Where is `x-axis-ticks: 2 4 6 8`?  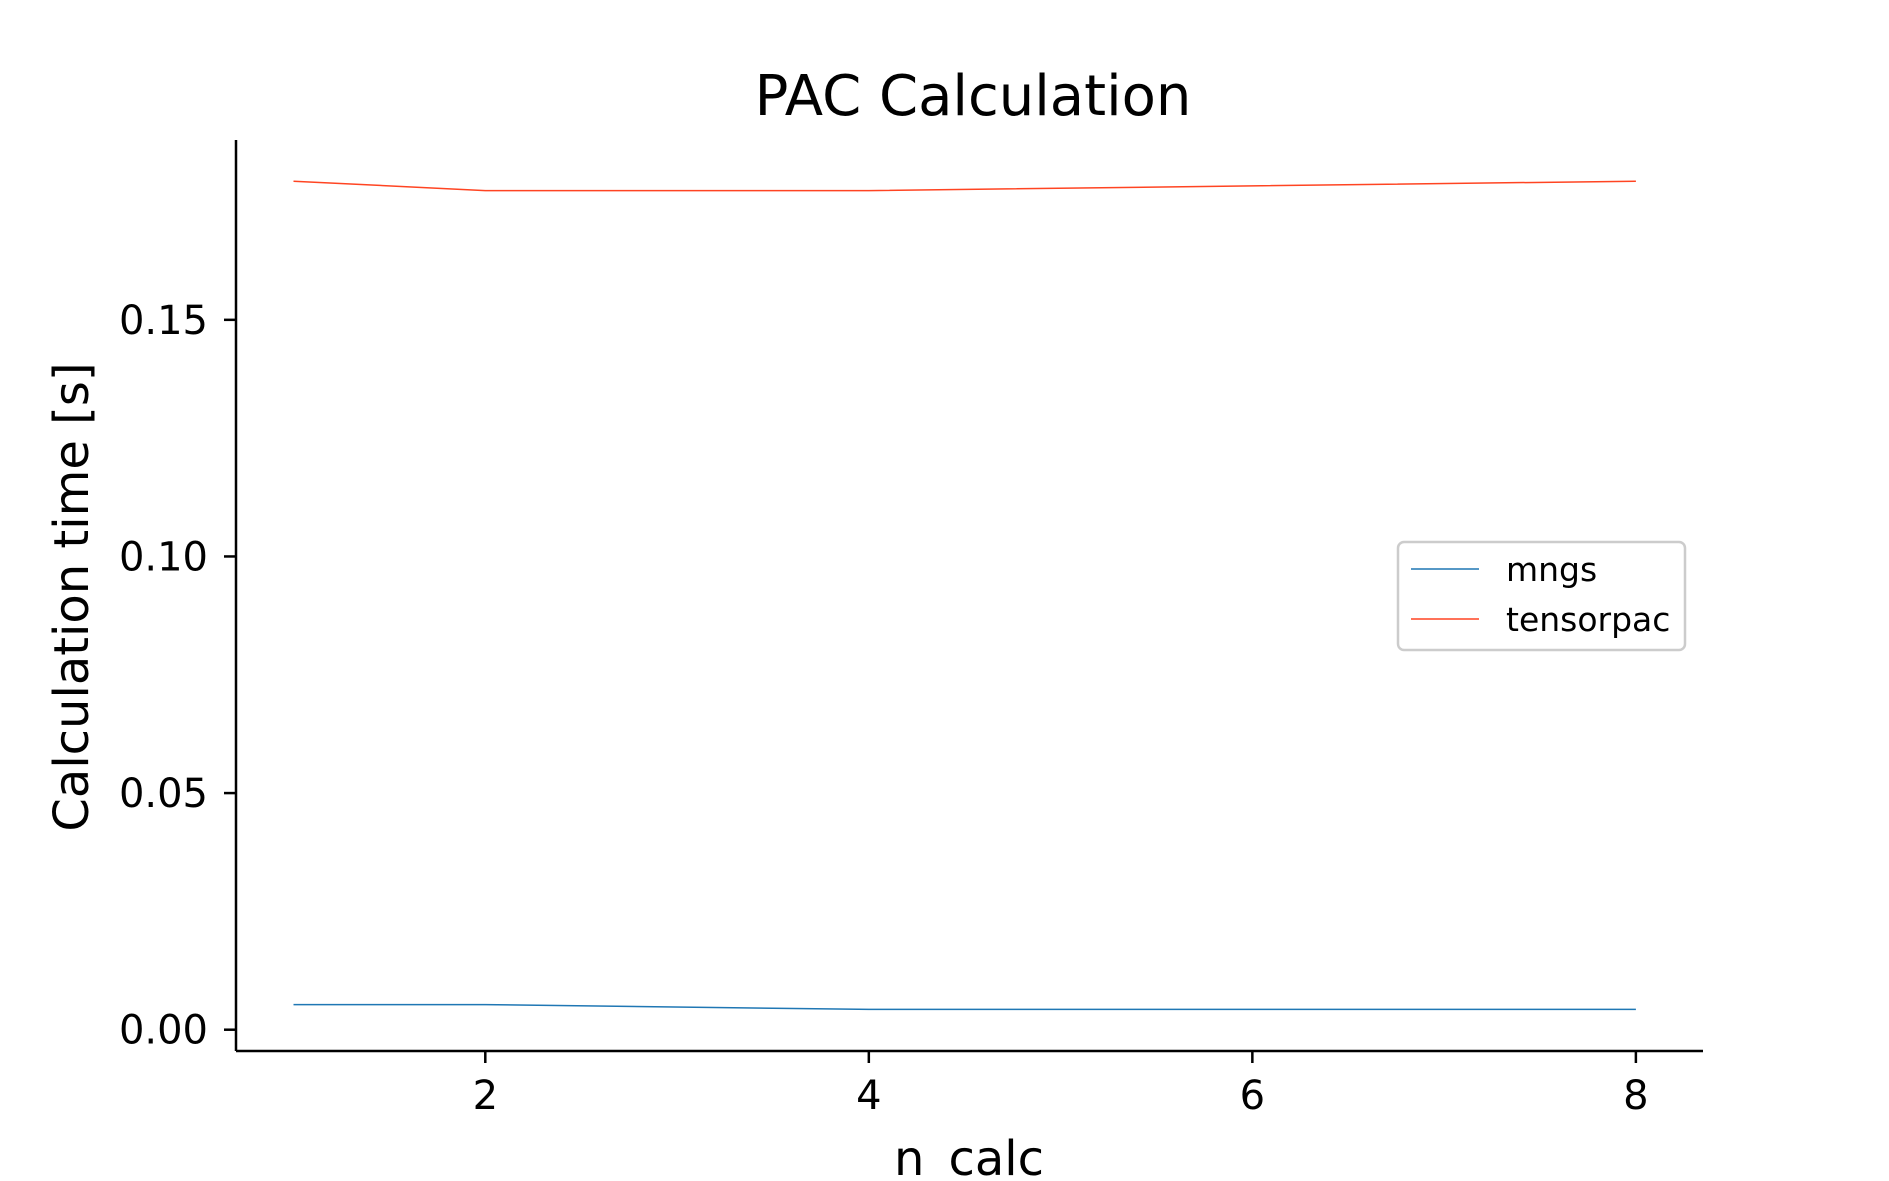
x-axis-ticks: 2 4 6 8 is located at coordinates (1061, 1085).